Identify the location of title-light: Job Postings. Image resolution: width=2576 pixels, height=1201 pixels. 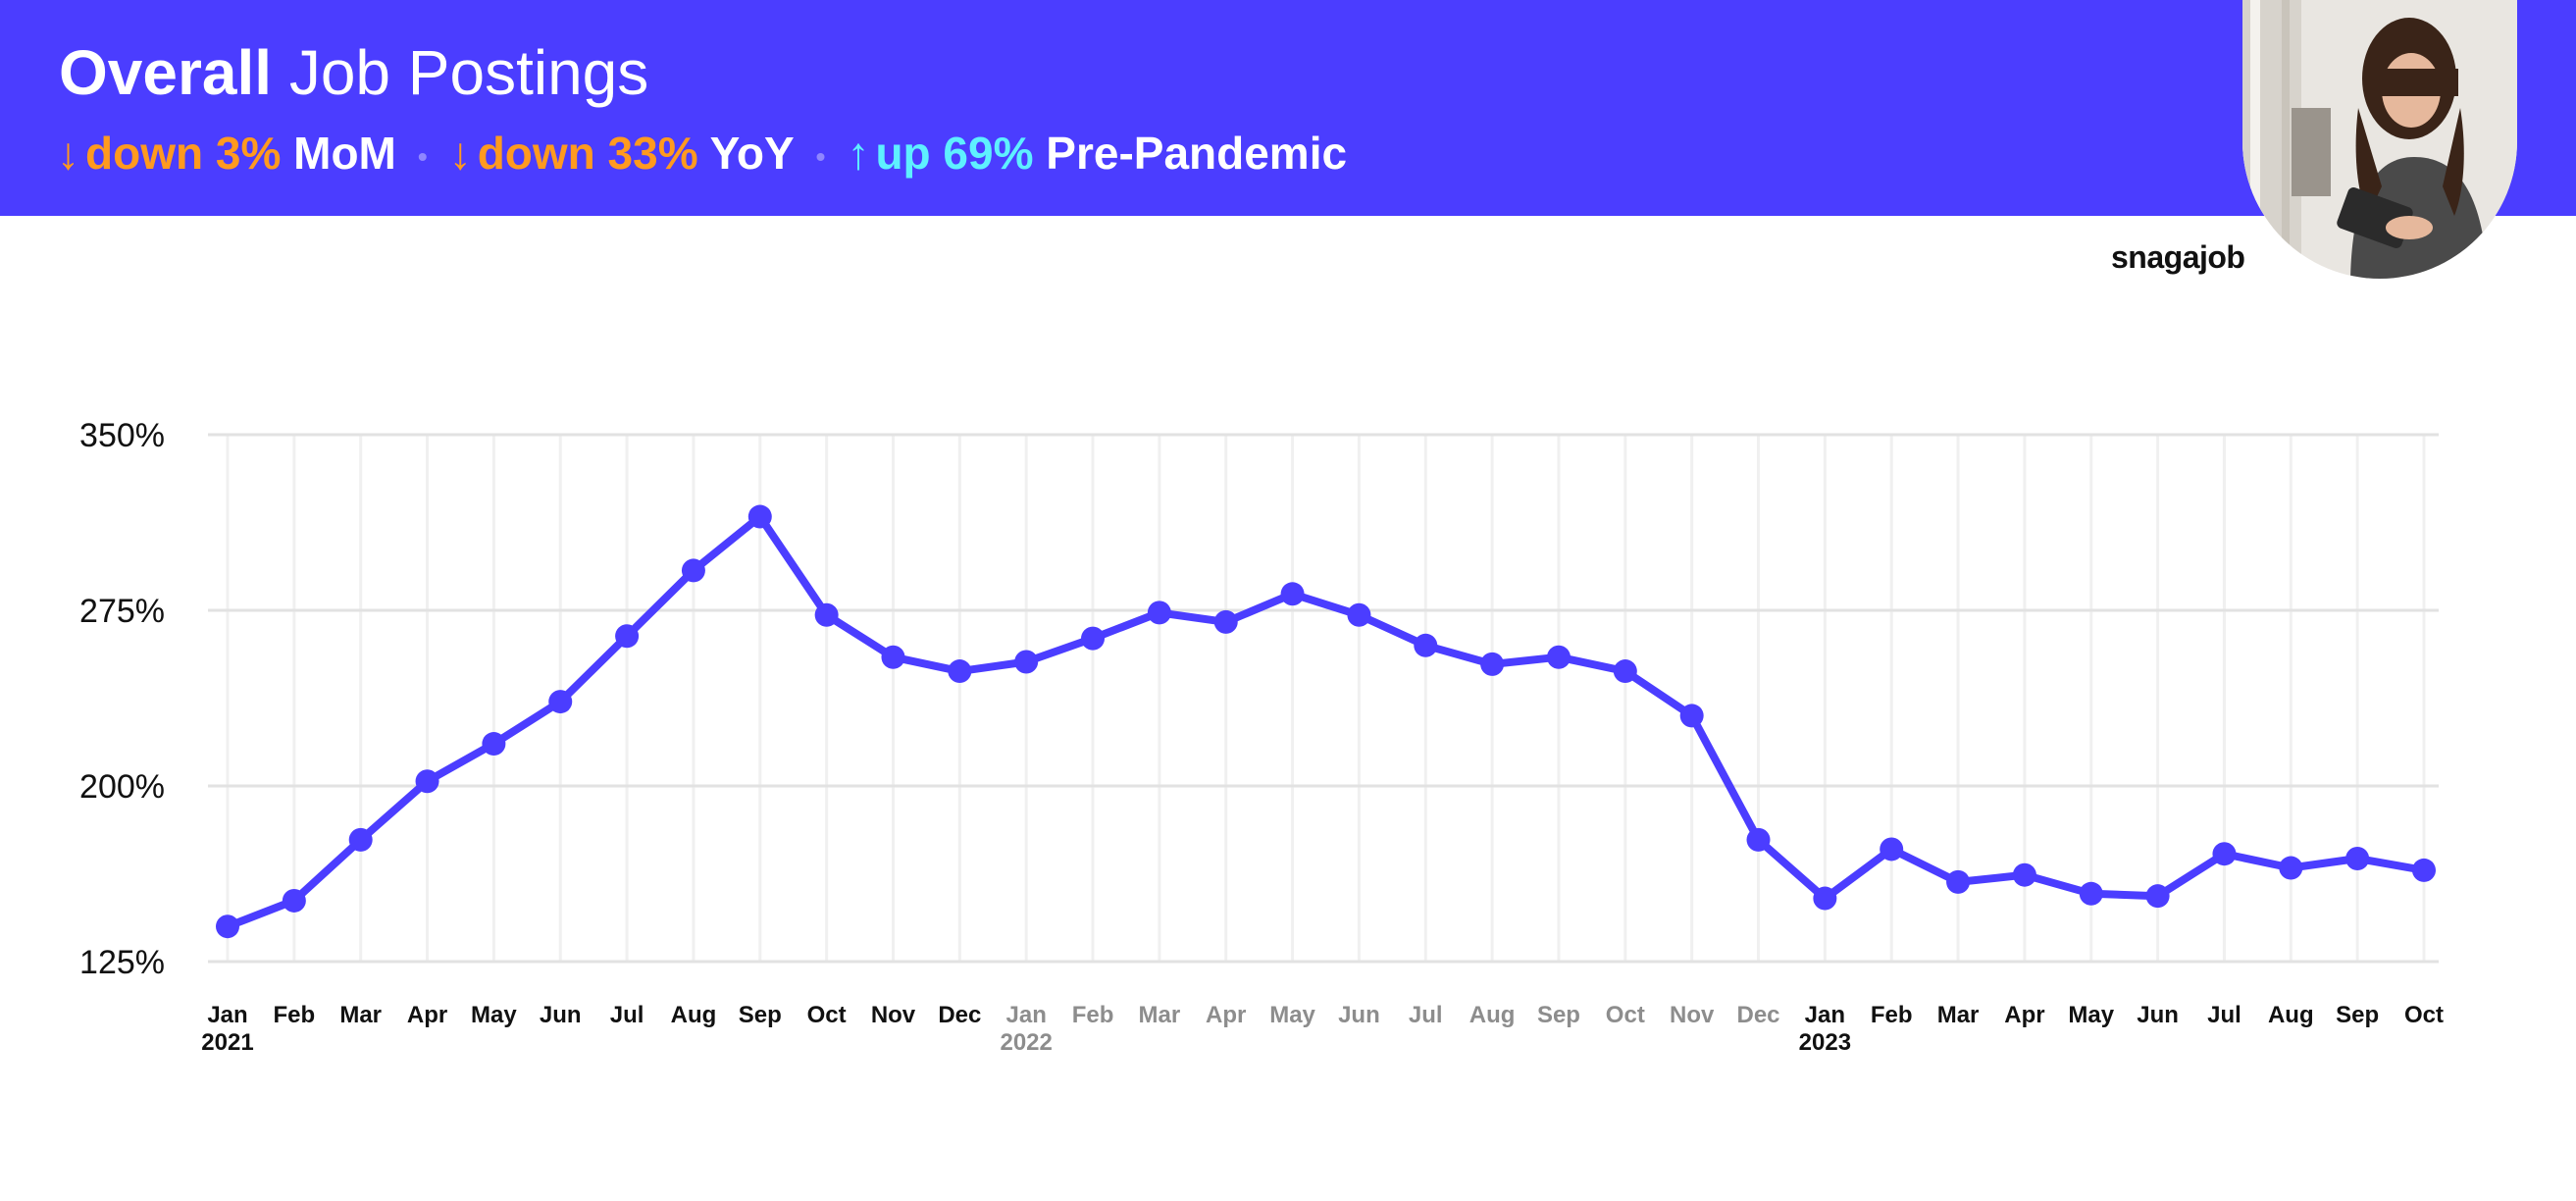
(468, 72).